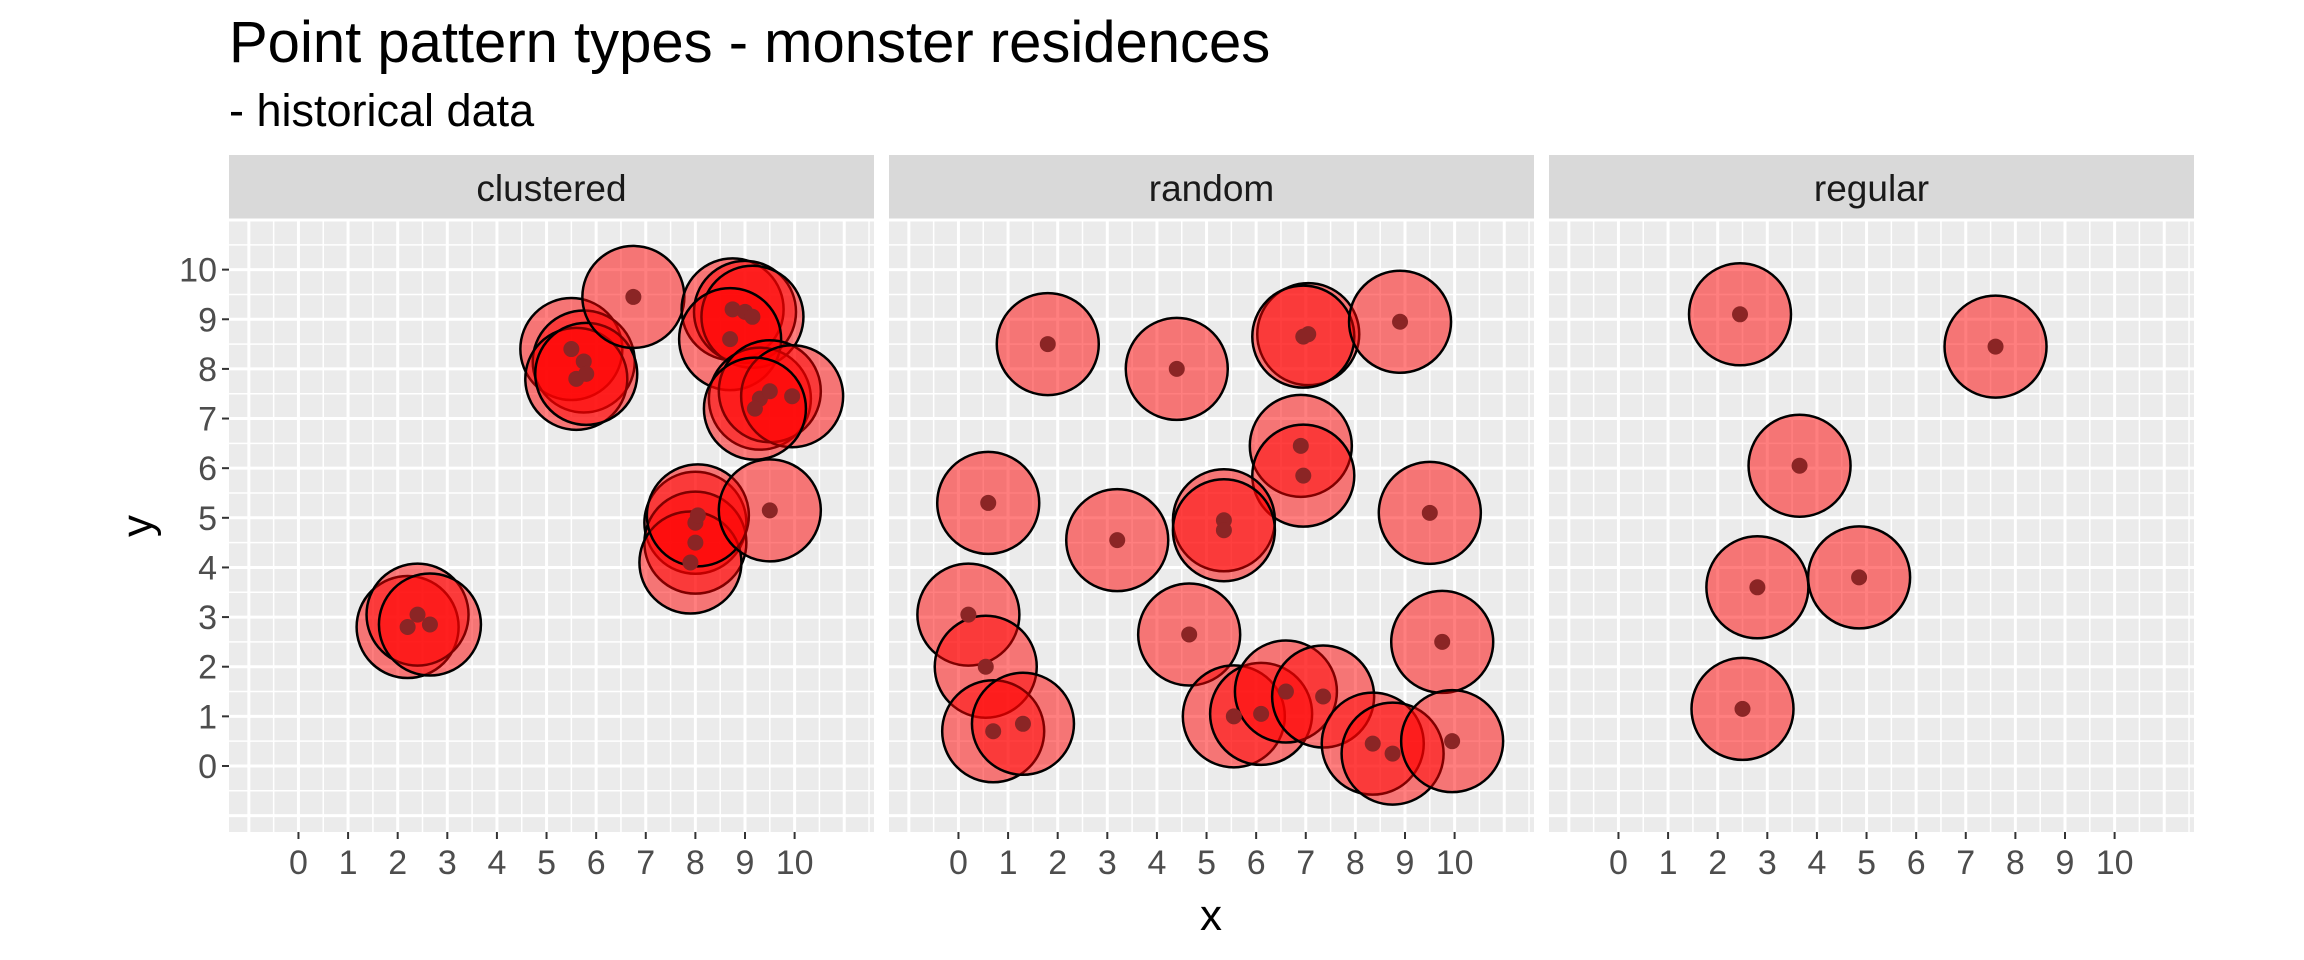  What do you see at coordinates (137, 526) in the screenshot?
I see `y-axis-title: y` at bounding box center [137, 526].